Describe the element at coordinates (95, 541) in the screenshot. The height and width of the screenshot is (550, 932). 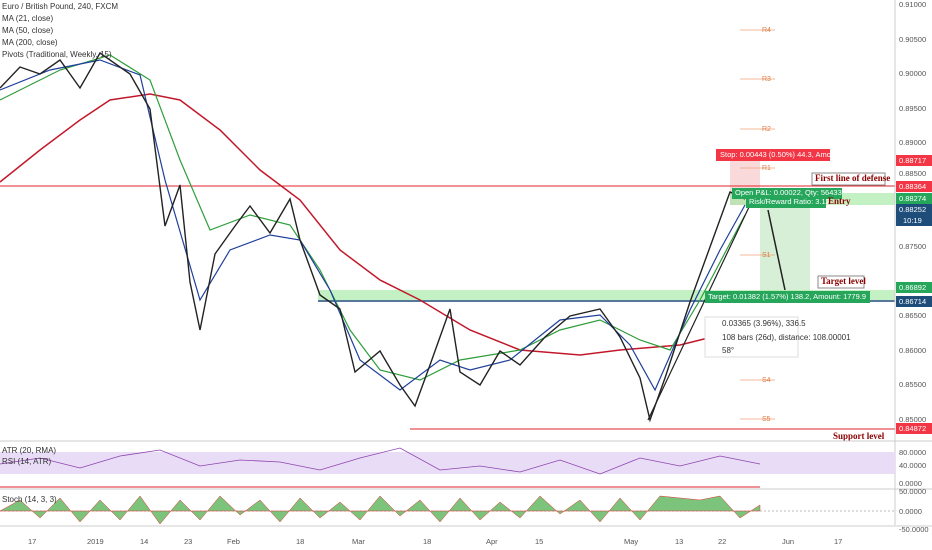
I see `date-label: 2019` at that location.